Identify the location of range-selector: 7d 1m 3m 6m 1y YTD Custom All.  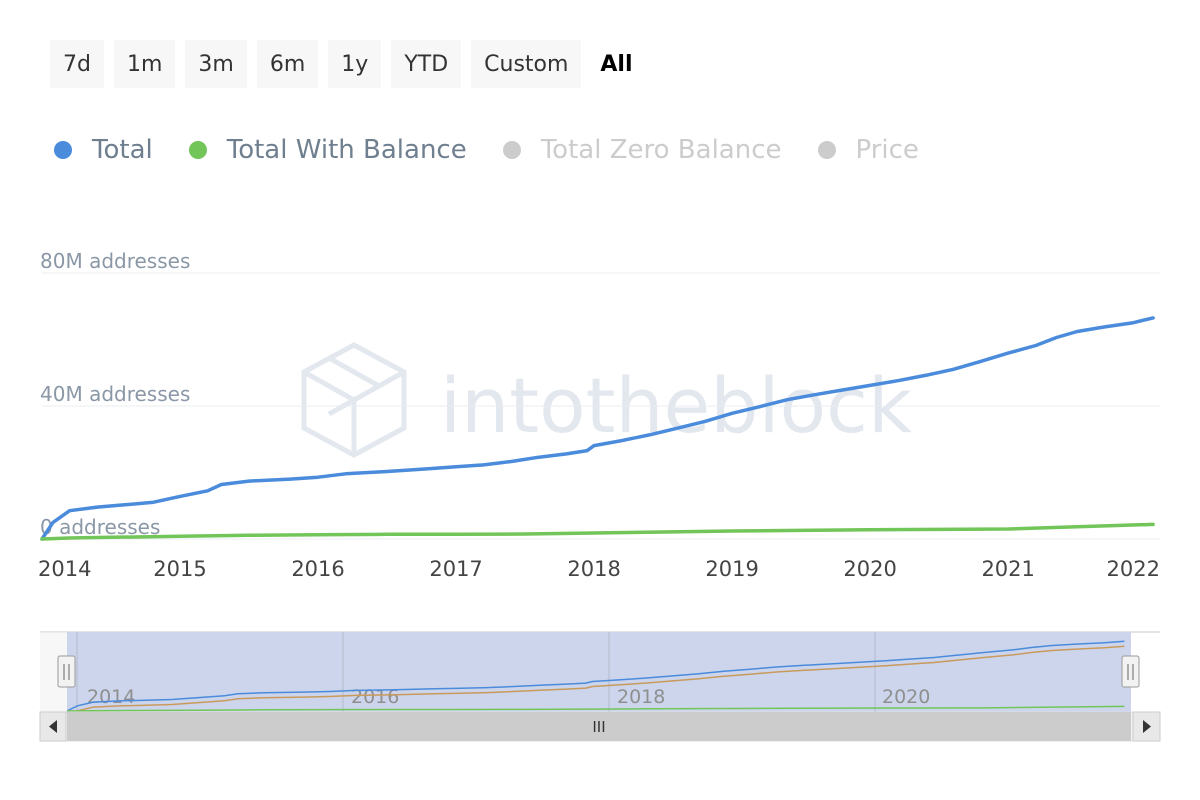
(345, 64).